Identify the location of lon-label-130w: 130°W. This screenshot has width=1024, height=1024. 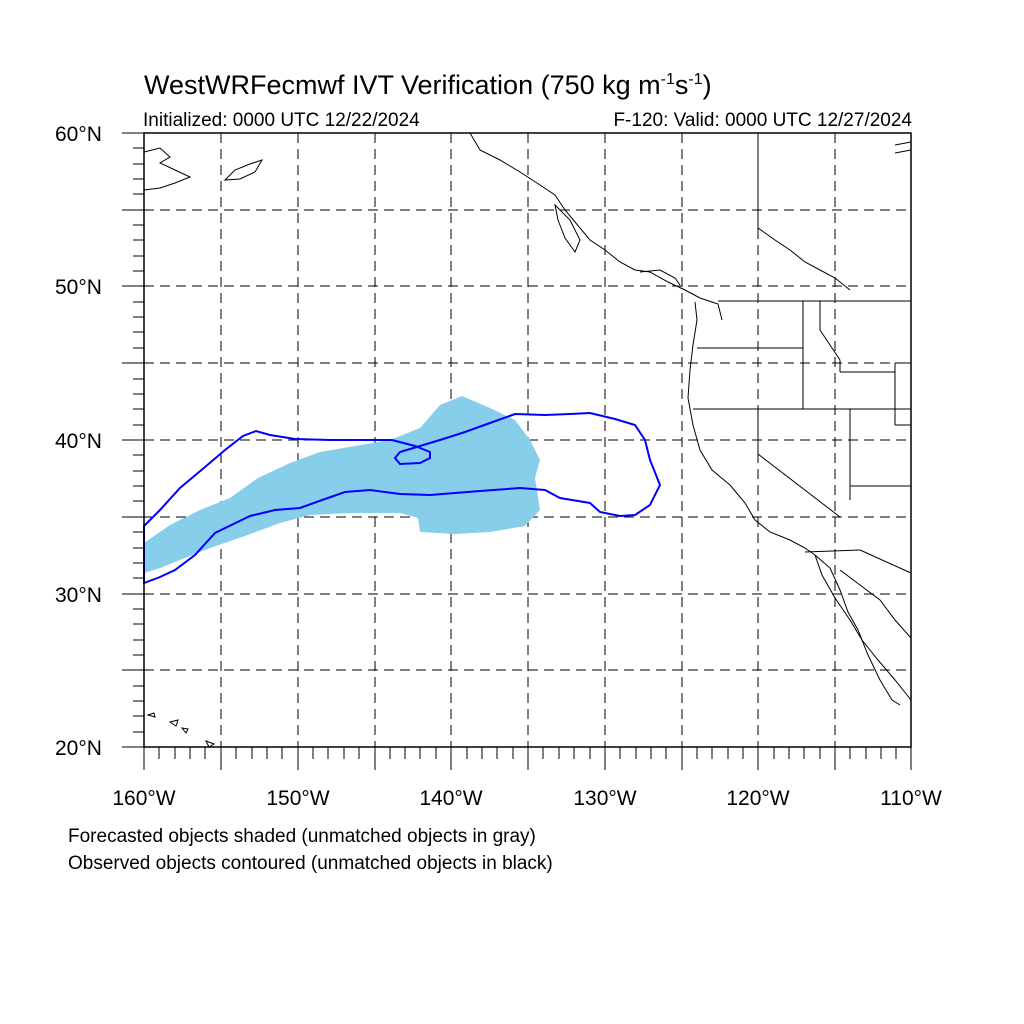
(604, 798).